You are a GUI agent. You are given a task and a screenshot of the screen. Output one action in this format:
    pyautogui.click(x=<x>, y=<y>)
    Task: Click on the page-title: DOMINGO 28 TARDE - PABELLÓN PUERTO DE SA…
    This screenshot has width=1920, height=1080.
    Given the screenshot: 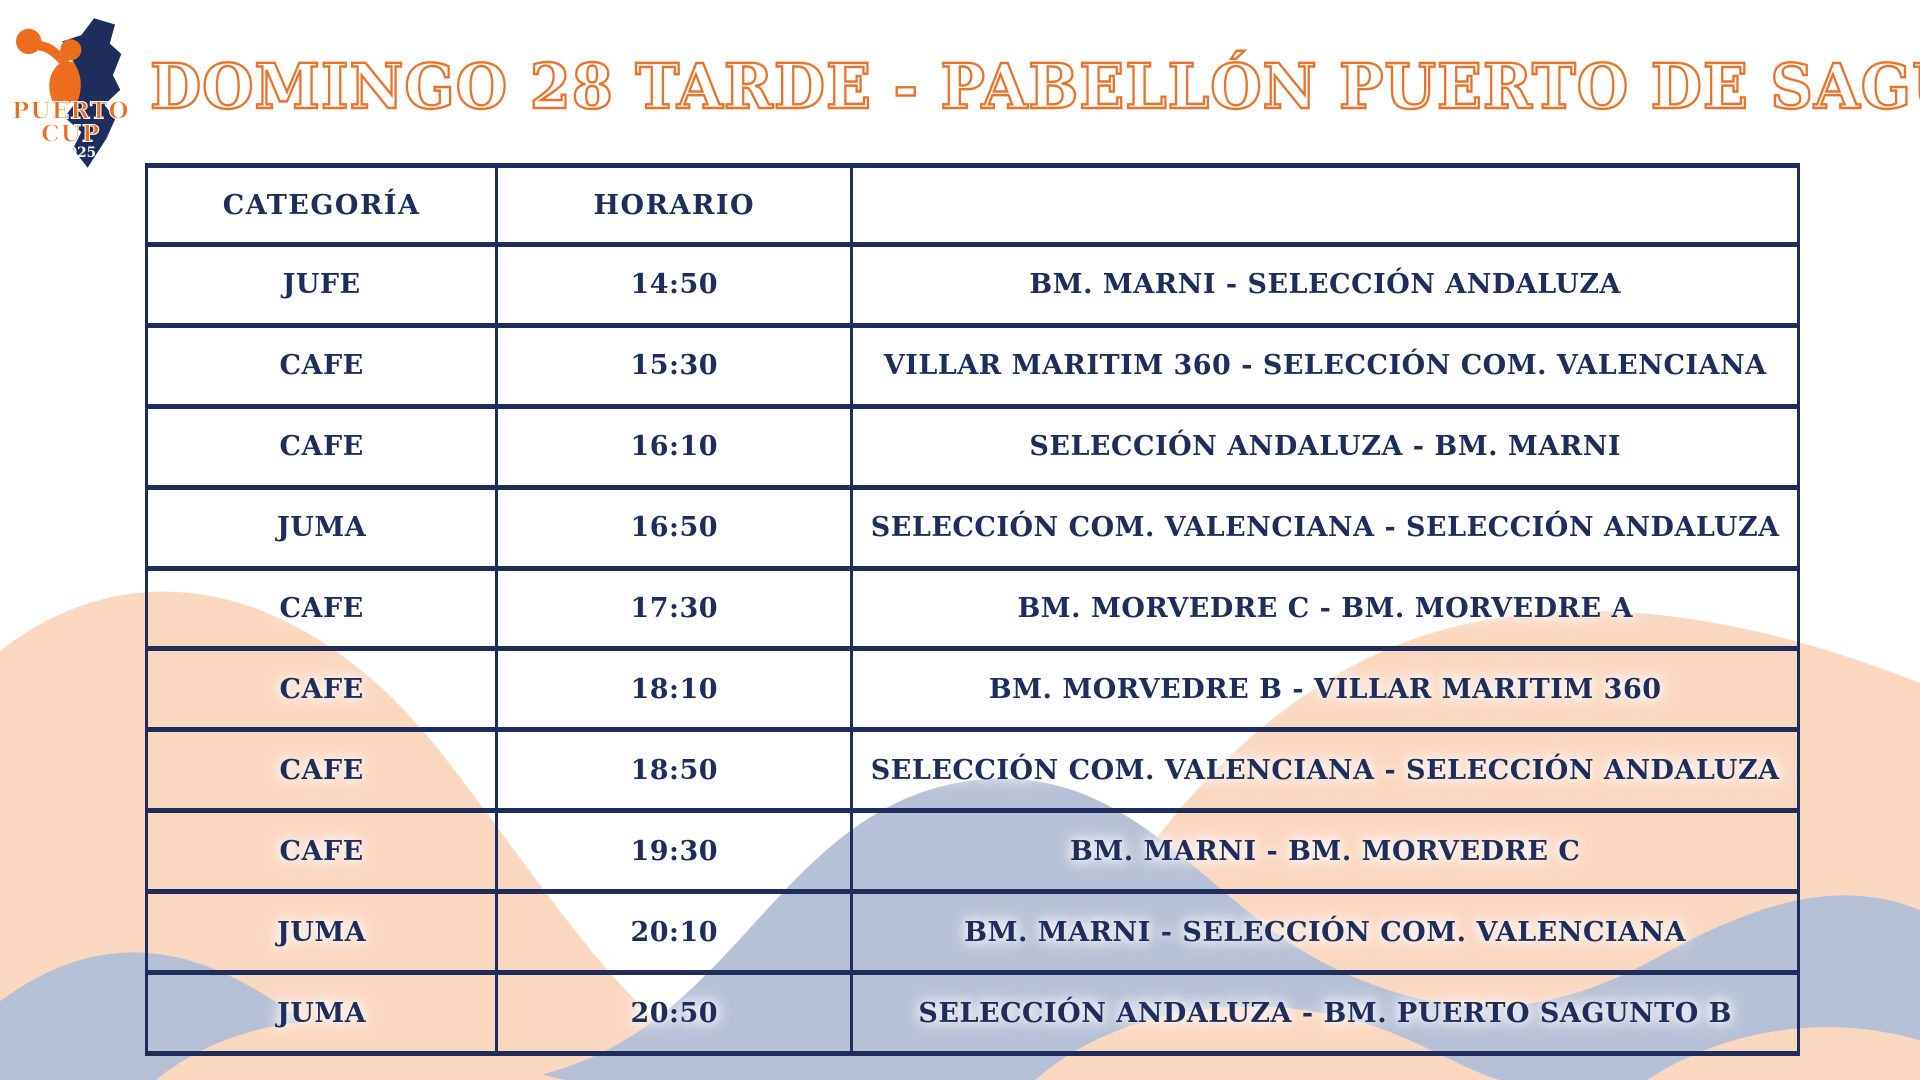 What is the action you would take?
    pyautogui.click(x=1034, y=86)
    